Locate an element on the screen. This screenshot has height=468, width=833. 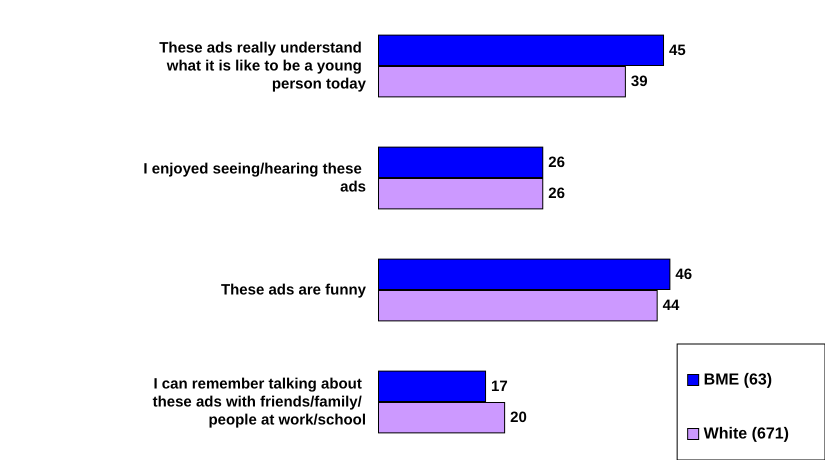
y-tick-label: I can remember talking about these ads with friends/family/ people at work/school is located at coordinates (259, 402).